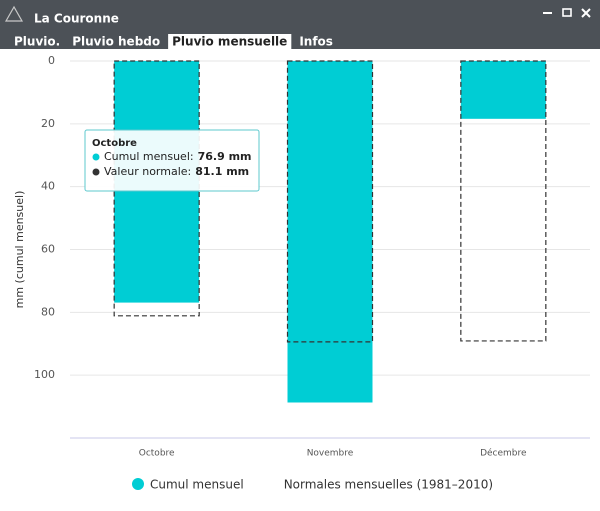  I want to click on tab-label: Pluvio., so click(37, 42).